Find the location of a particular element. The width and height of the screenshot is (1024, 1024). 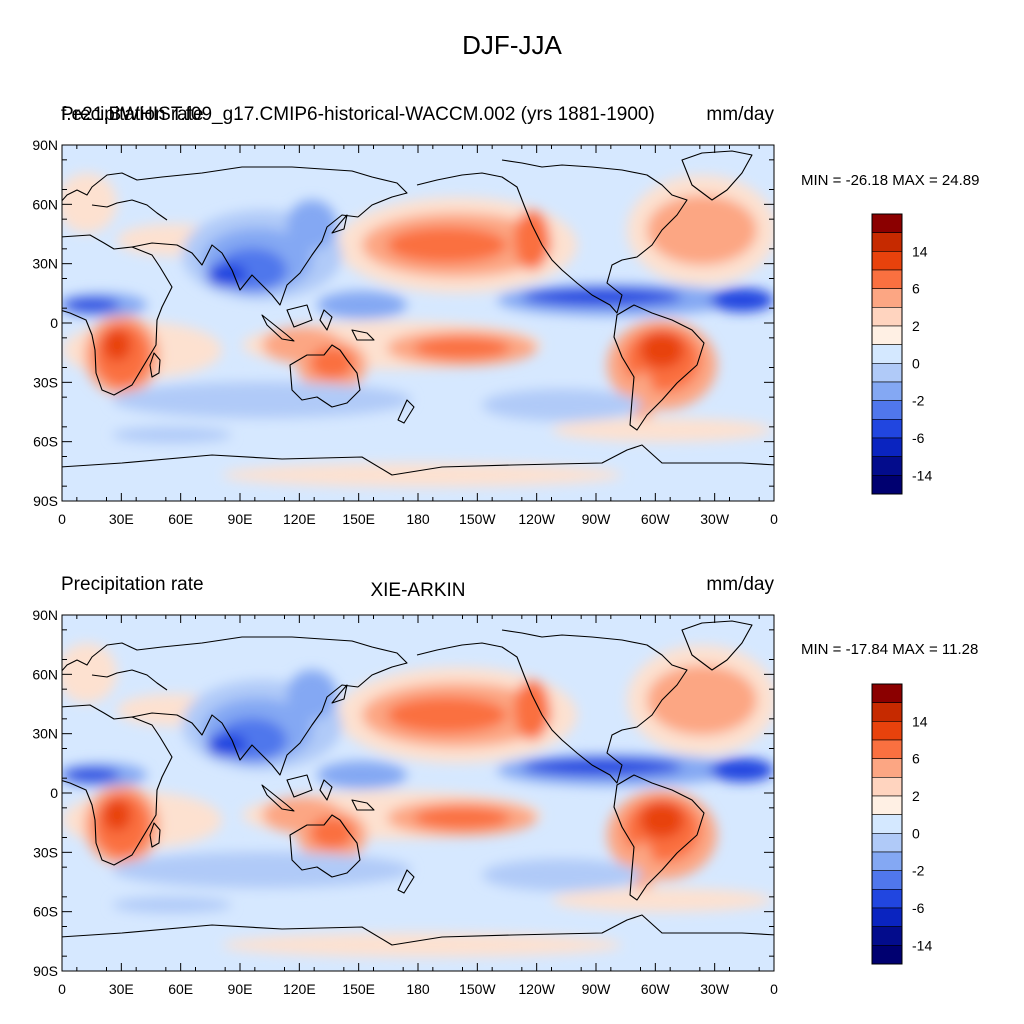

panel1-x-tick-label: 90E is located at coordinates (240, 519).